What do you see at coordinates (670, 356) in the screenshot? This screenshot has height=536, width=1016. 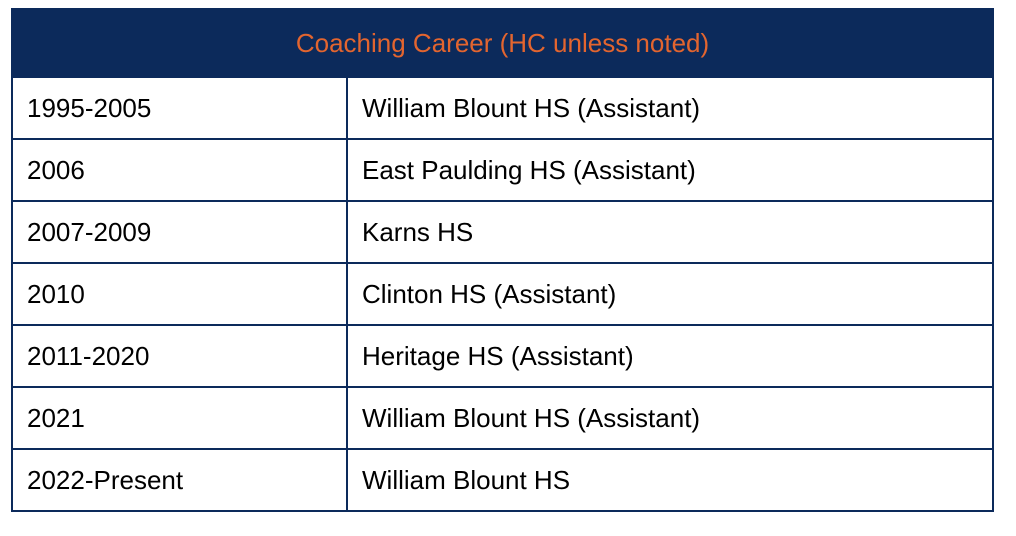 I see `school-cell: Heritage HS (Assistant)` at bounding box center [670, 356].